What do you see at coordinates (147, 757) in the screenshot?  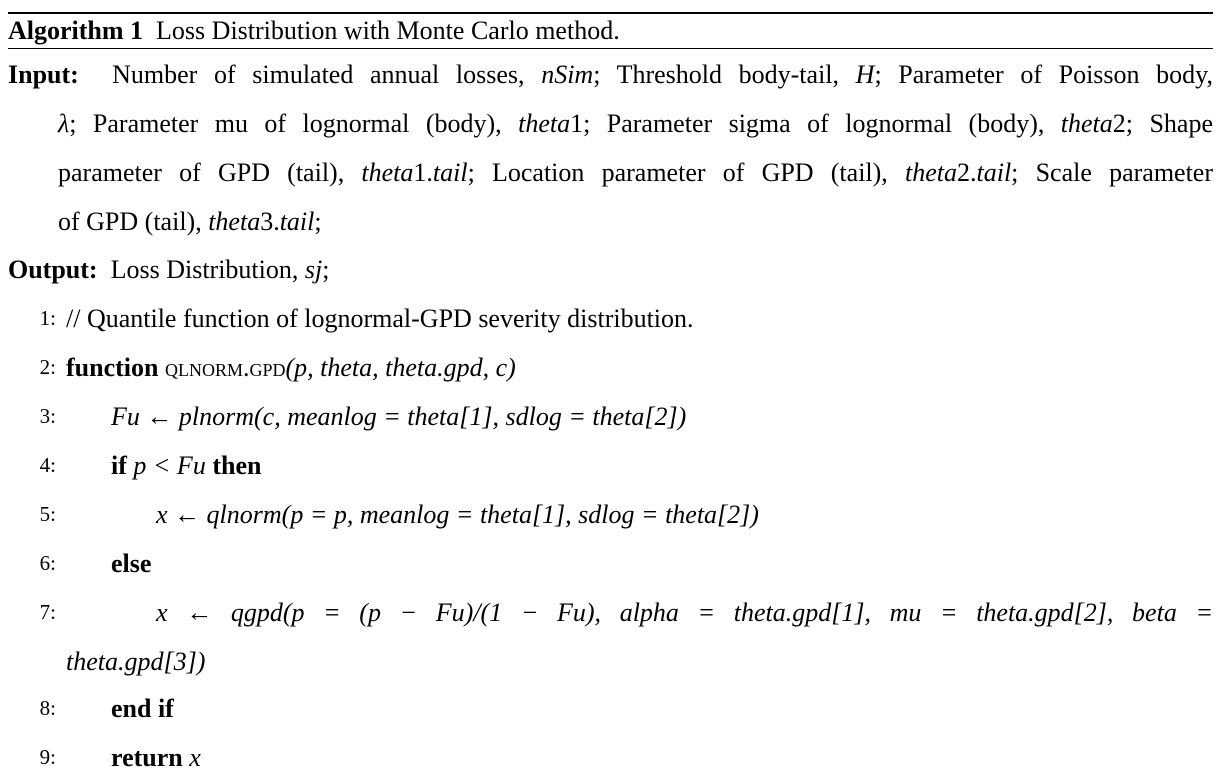 I see `keyword-return: return` at bounding box center [147, 757].